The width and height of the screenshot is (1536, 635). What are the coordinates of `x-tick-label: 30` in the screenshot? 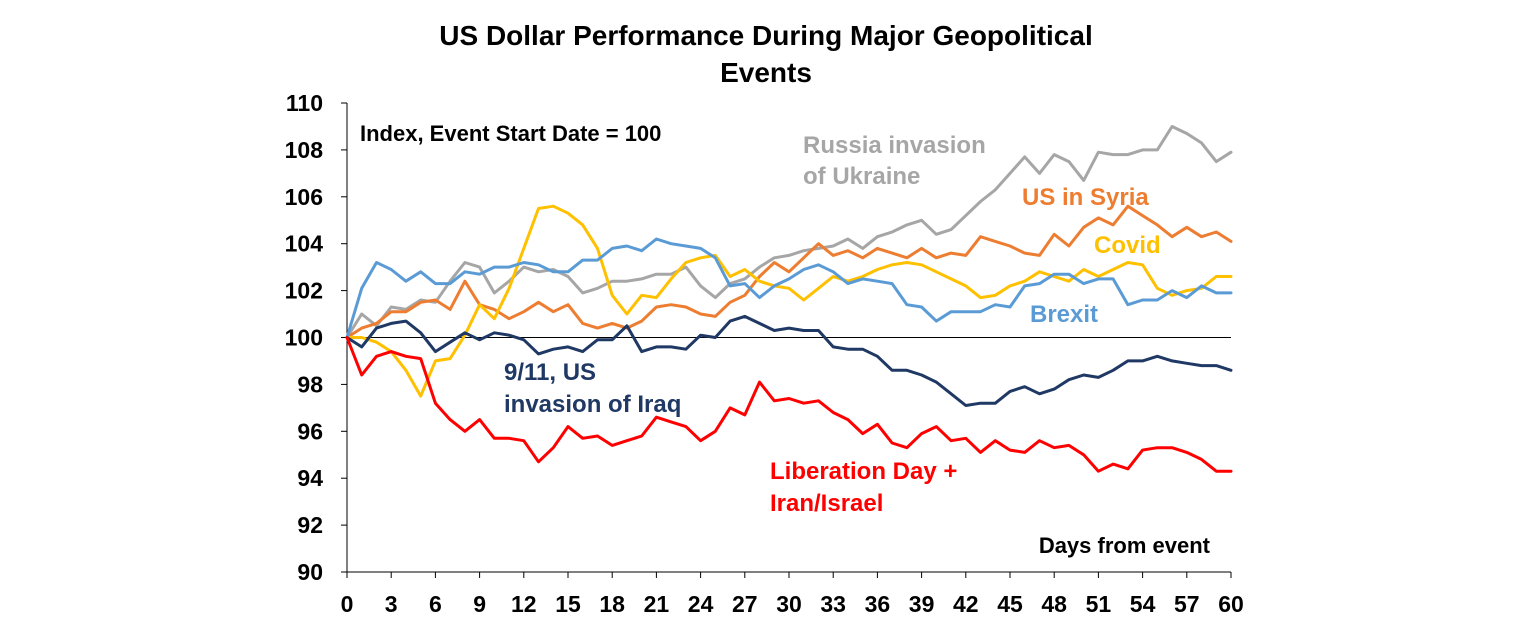 It's located at (789, 604).